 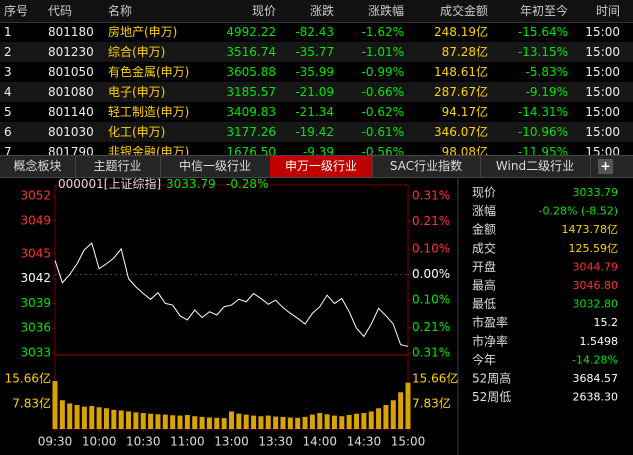 I want to click on column-header: 名称, so click(x=120, y=11).